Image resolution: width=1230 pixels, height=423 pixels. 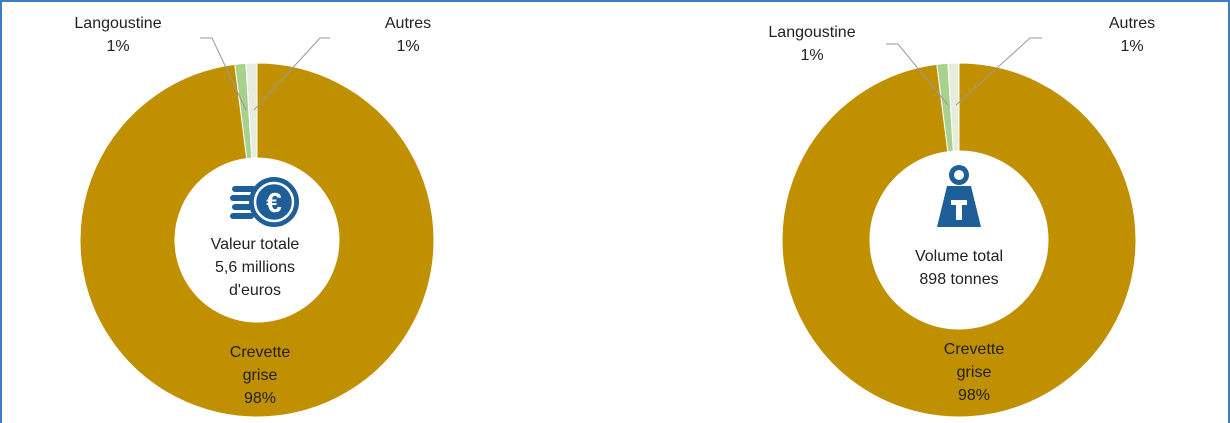 I want to click on center-line: Volume total, so click(x=959, y=256).